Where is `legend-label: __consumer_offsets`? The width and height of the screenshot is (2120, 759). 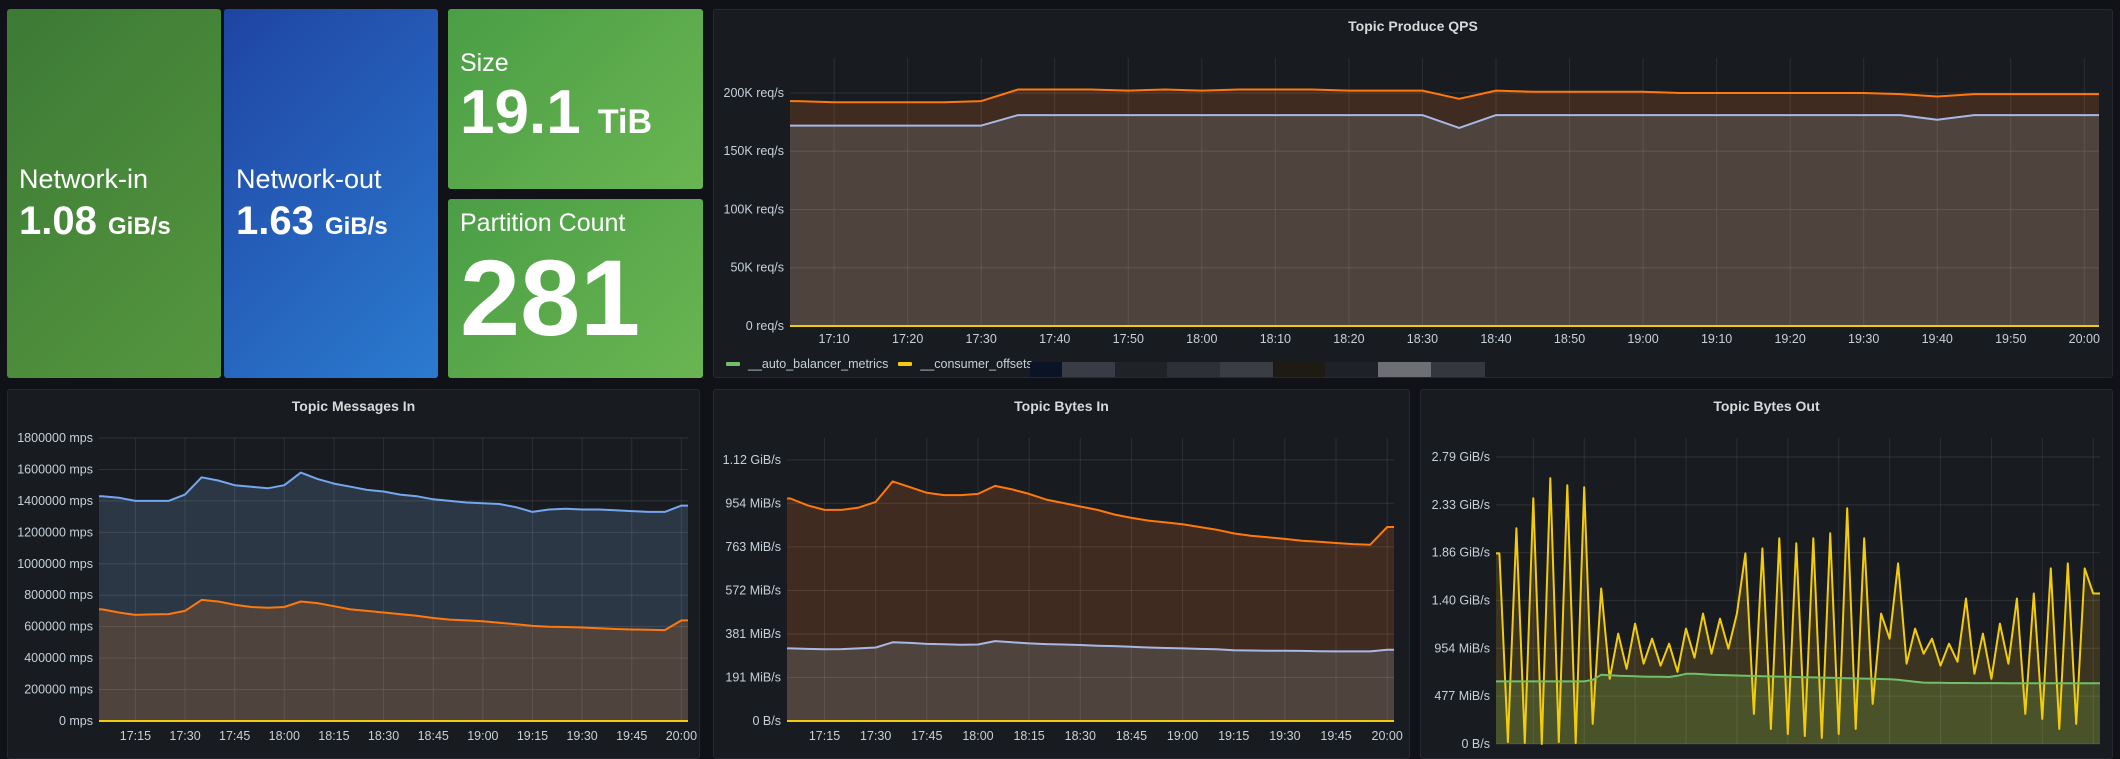 legend-label: __consumer_offsets is located at coordinates (976, 364).